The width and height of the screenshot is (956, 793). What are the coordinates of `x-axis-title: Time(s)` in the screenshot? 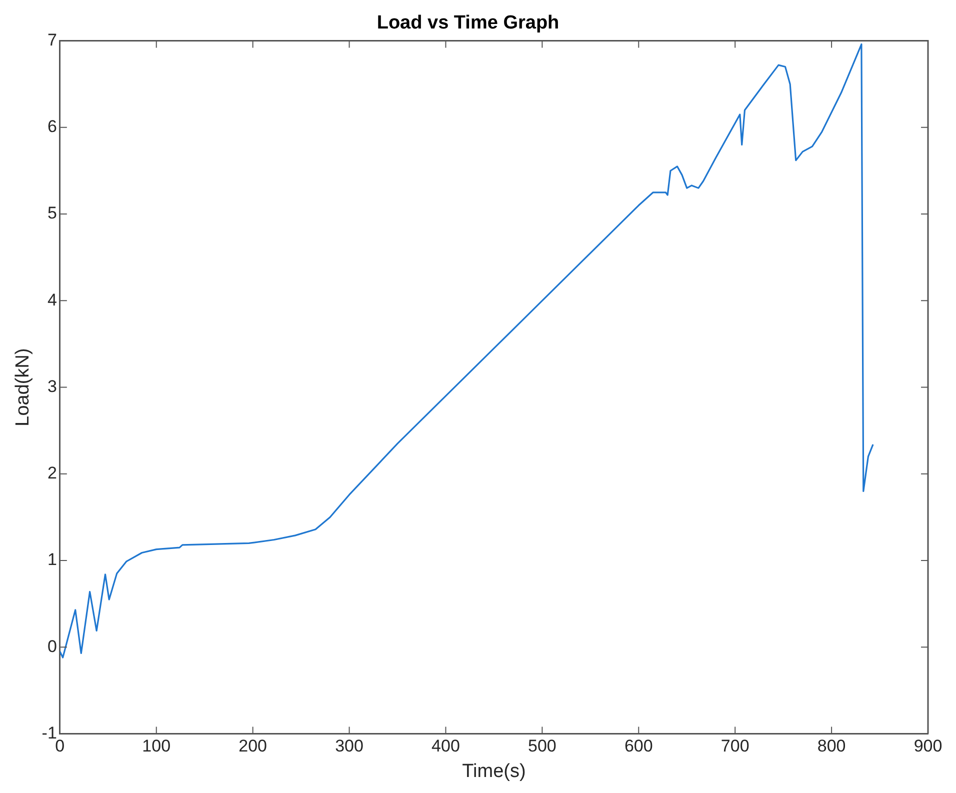 It's located at (494, 771).